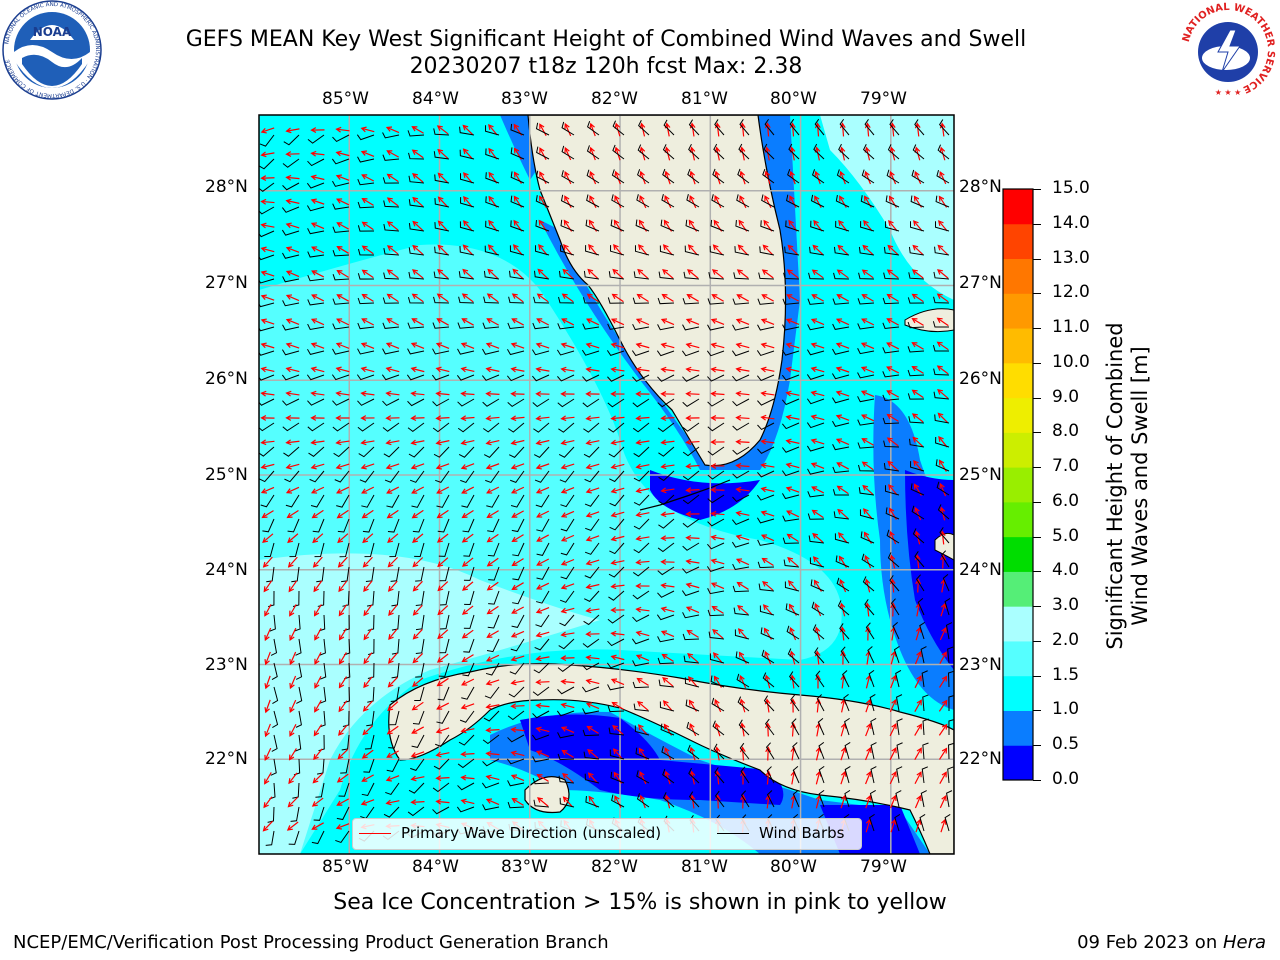 The image size is (1280, 960). I want to click on lon-tick-bottom-83w: 83°W, so click(524, 867).